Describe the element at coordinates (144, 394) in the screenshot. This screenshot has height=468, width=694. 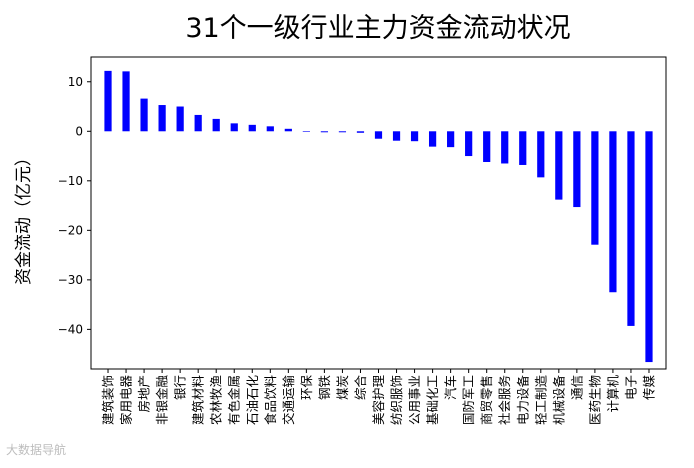
I see `x-tick-label: 房地产` at that location.